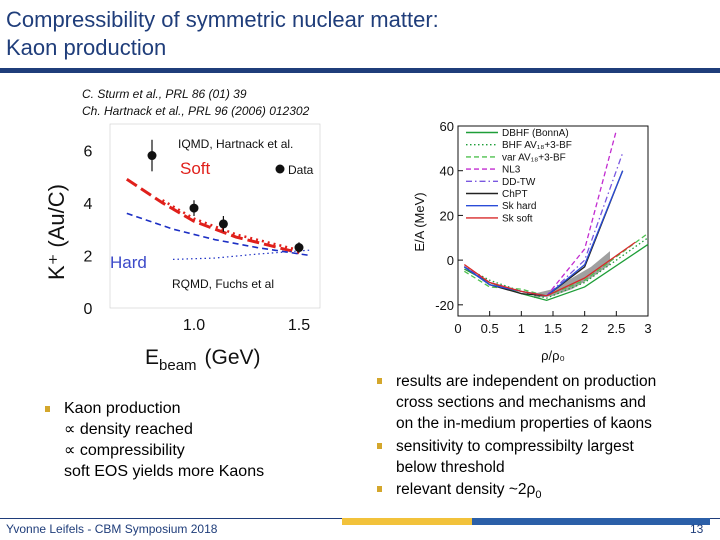 Image resolution: width=720 pixels, height=540 pixels. Describe the element at coordinates (447, 215) in the screenshot. I see `eos-ytick-label: 20` at that location.